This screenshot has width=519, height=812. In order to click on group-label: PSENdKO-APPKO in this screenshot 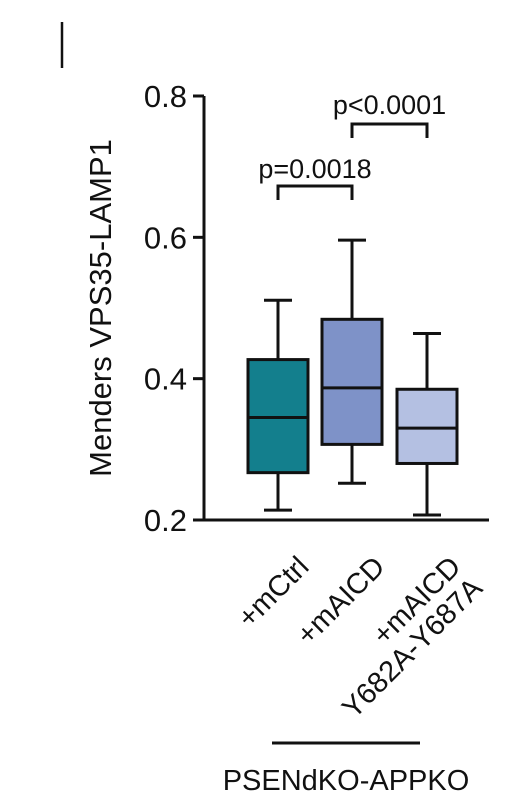, I will do `click(346, 781)`.